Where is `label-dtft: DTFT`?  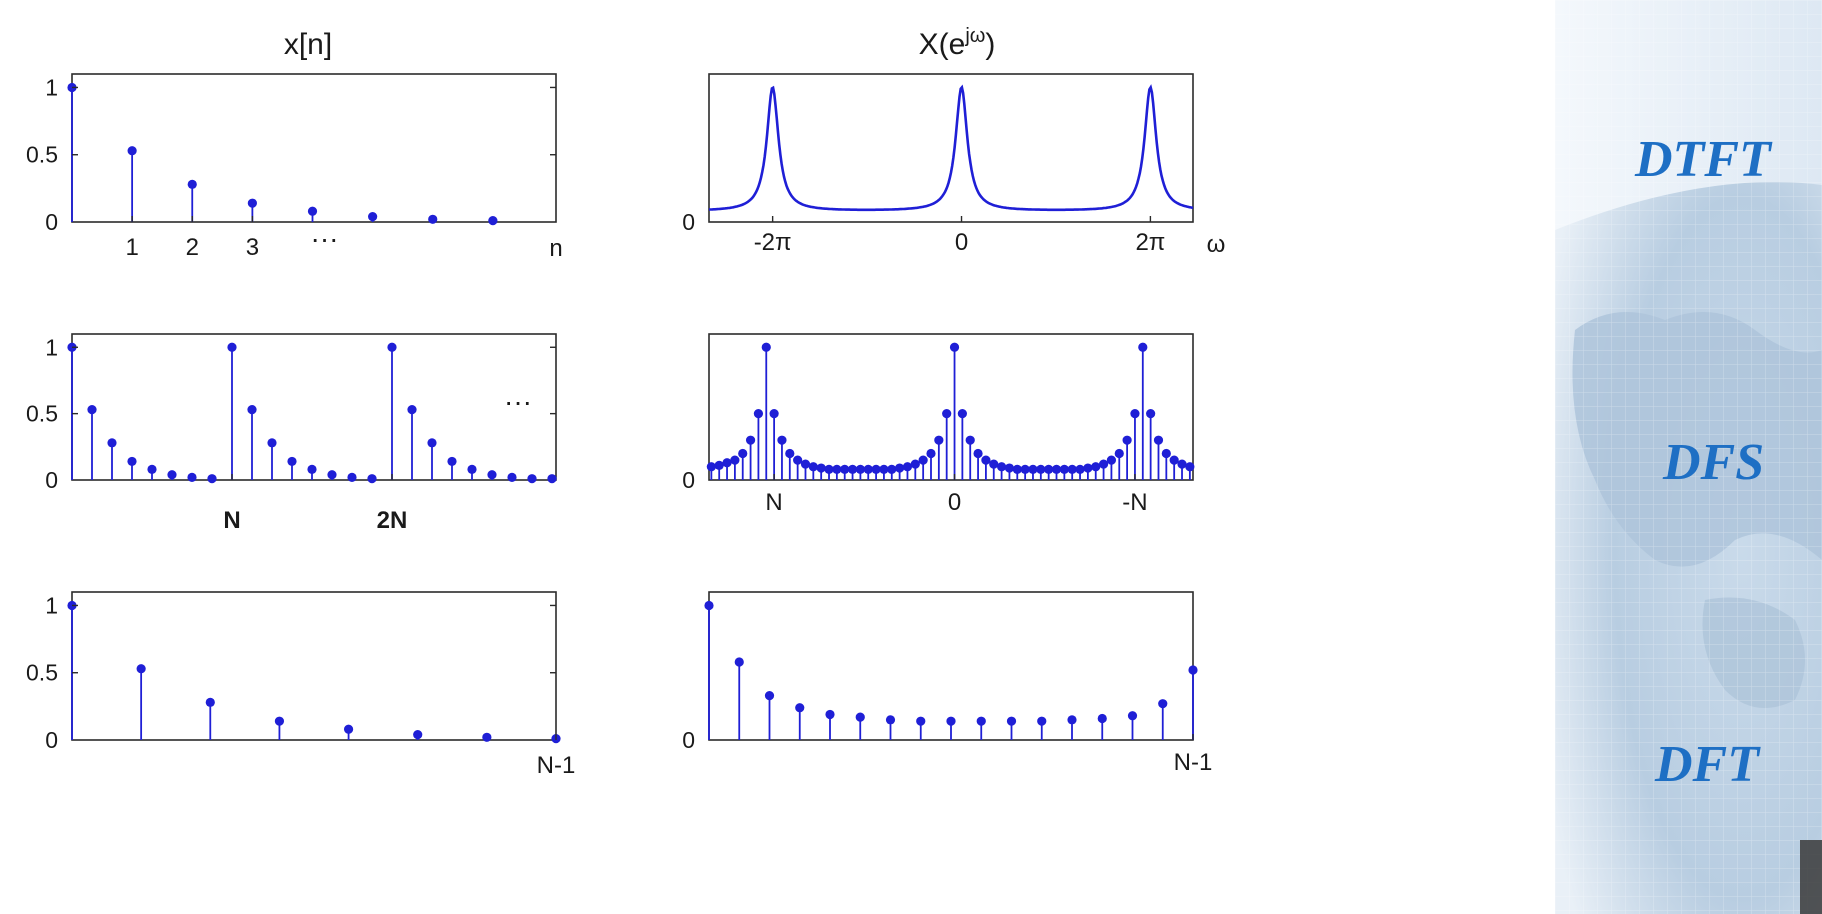
label-dtft: DTFT is located at coordinates (1703, 159).